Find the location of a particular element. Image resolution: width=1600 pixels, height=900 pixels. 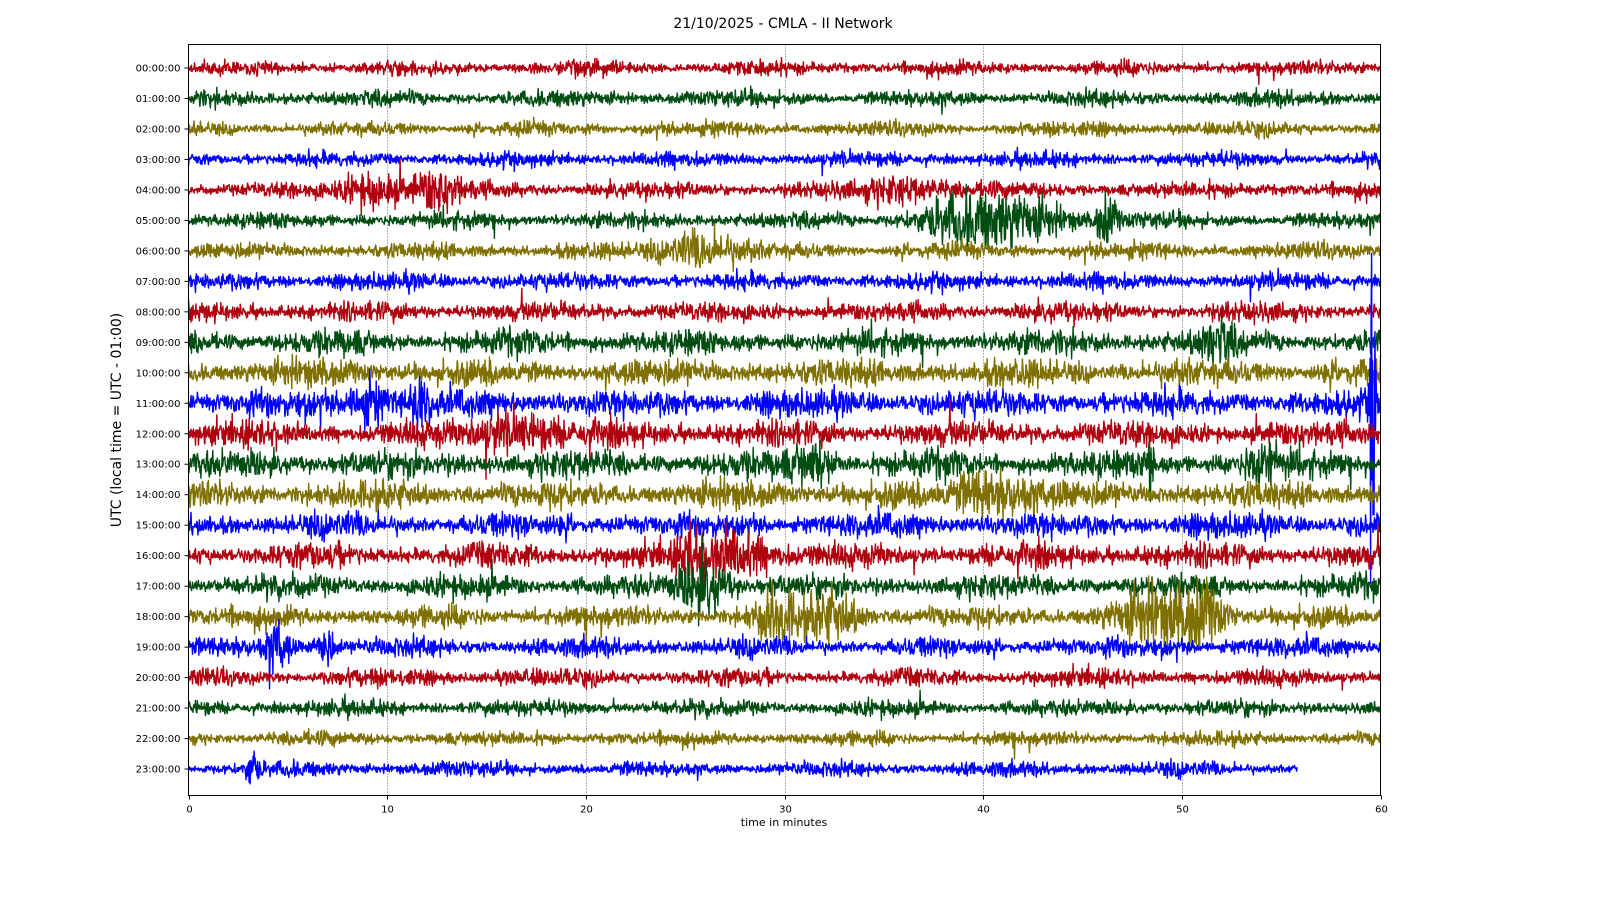

y-tick-label: 10:00:00 is located at coordinates (158, 373).